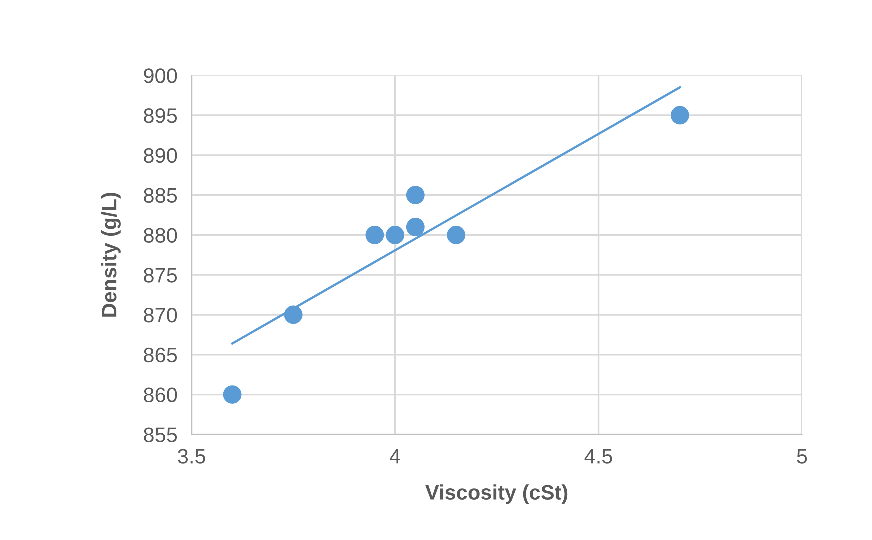 The width and height of the screenshot is (872, 540). What do you see at coordinates (161, 315) in the screenshot?
I see `y-tick-label: 870` at bounding box center [161, 315].